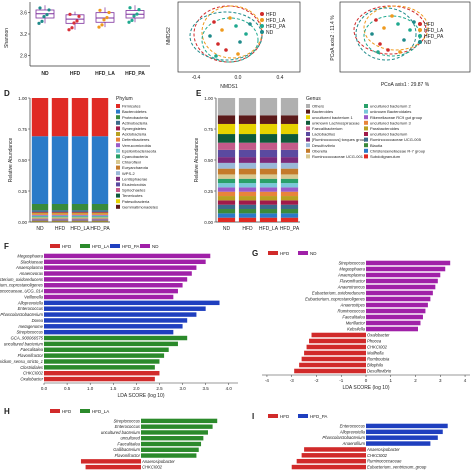 This screenshot has height=474, width=474. Describe the element at coordinates (126, 420) in the screenshot. I see `lda-bar-label: Streptococcus` at that location.